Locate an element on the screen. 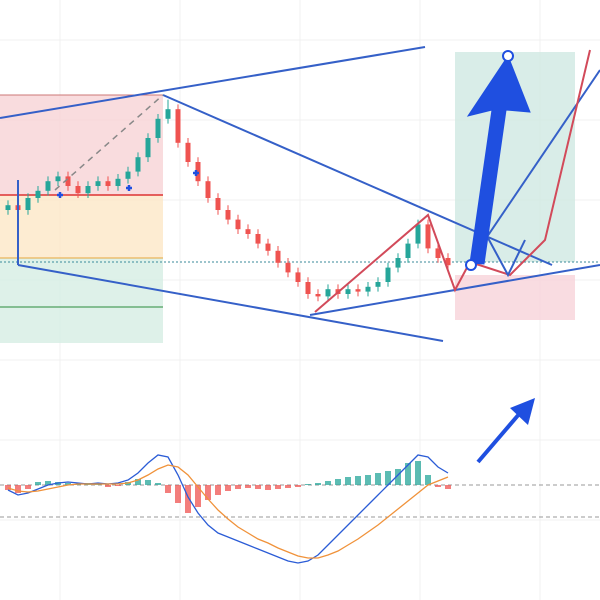  macd-pane is located at coordinates (228, 509).